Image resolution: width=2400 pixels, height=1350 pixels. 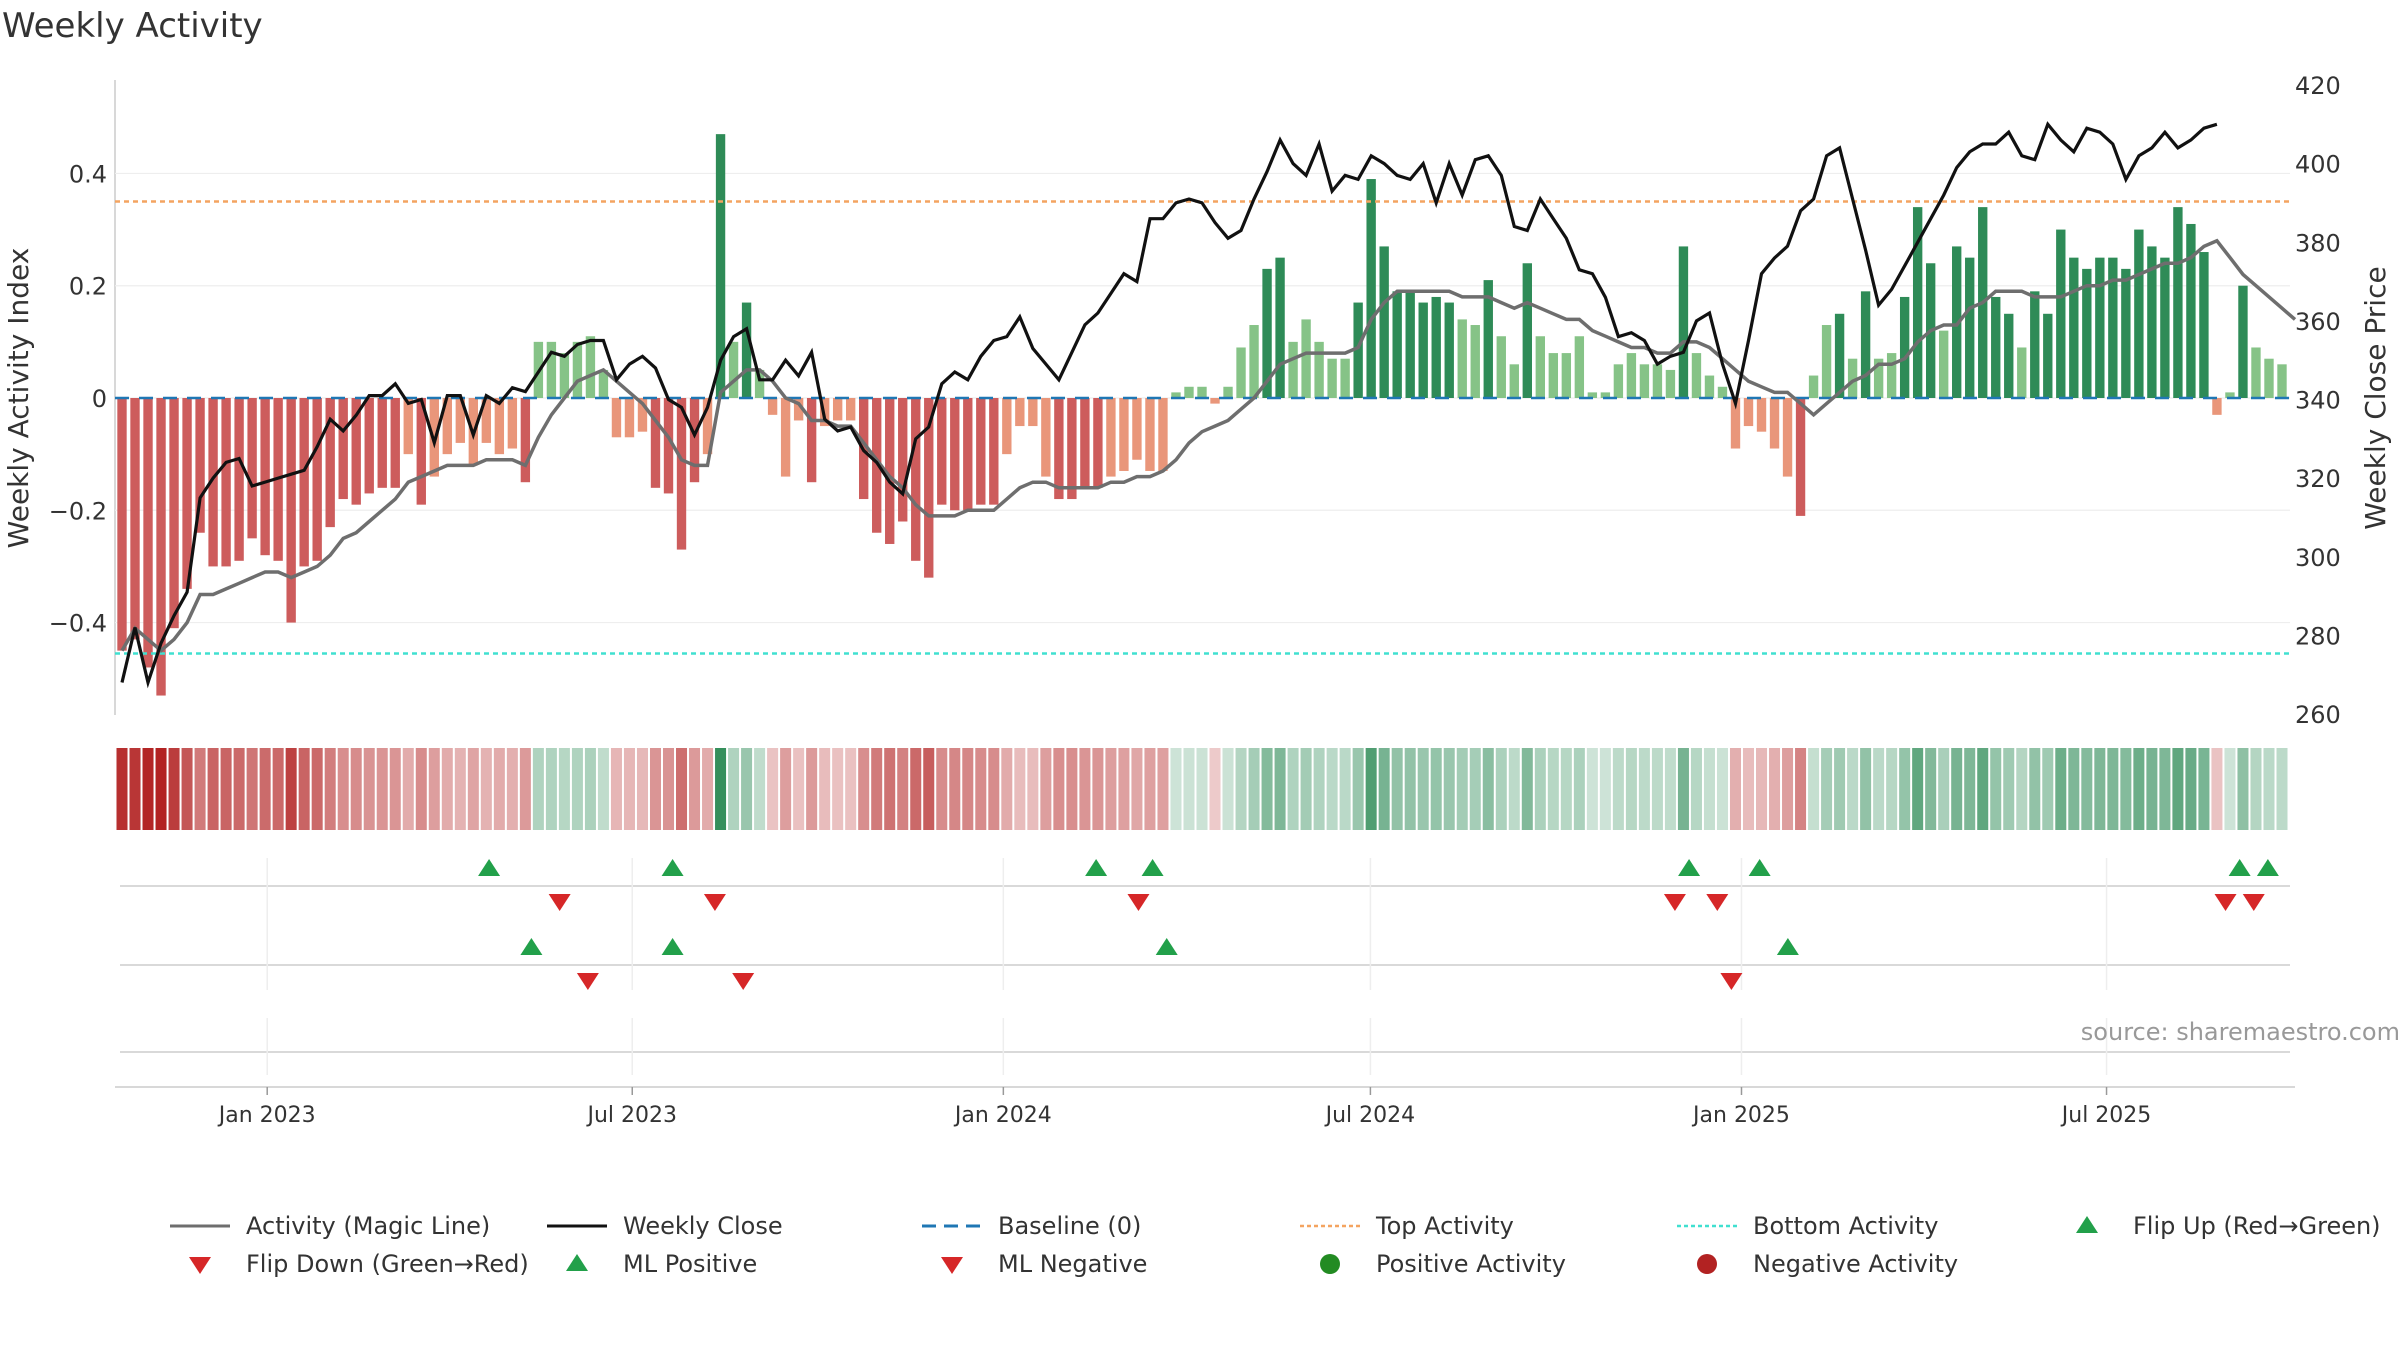 I want to click on legend-label: Positive Activity, so click(x=1471, y=1264).